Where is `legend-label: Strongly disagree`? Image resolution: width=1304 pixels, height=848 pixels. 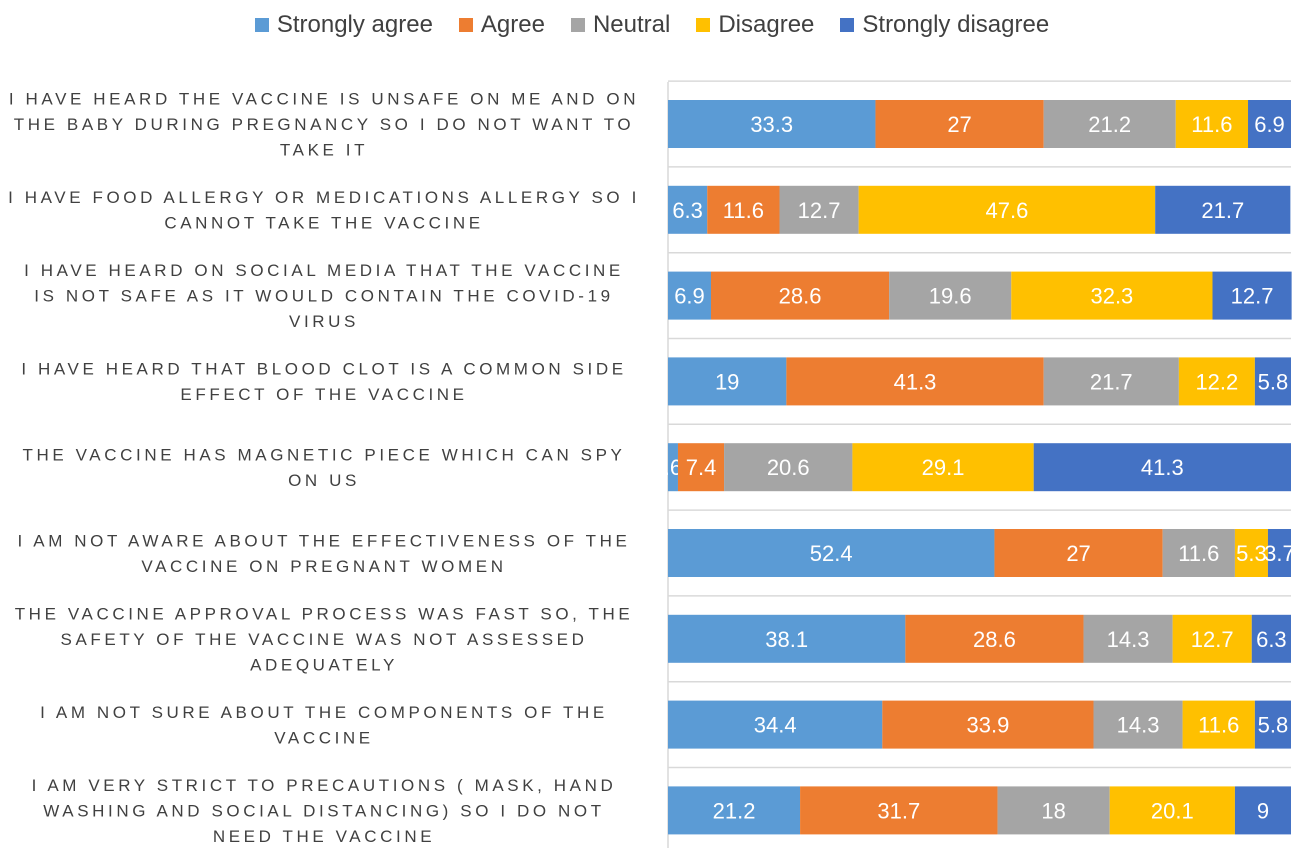
legend-label: Strongly disagree is located at coordinates (956, 24).